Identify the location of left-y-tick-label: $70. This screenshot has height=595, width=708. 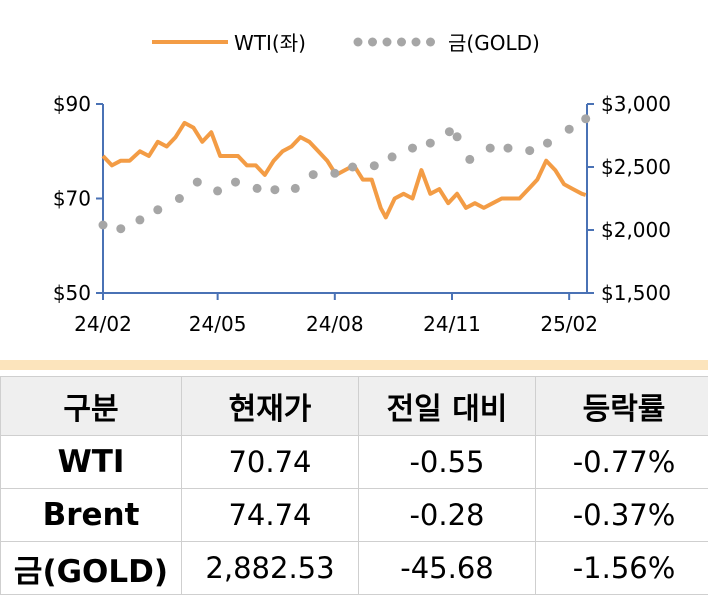
(72, 199).